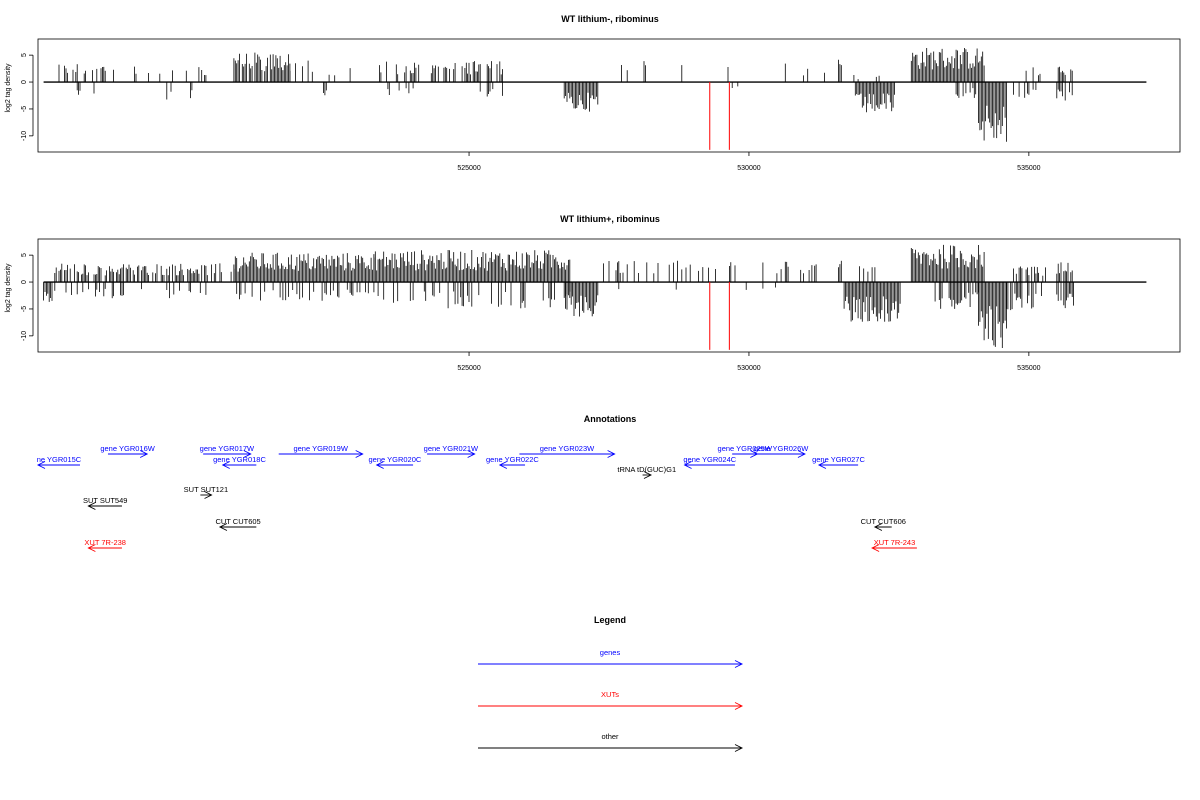 Image resolution: width=1200 pixels, height=800 pixels. I want to click on feature-label: CUT CUT605, so click(237, 521).